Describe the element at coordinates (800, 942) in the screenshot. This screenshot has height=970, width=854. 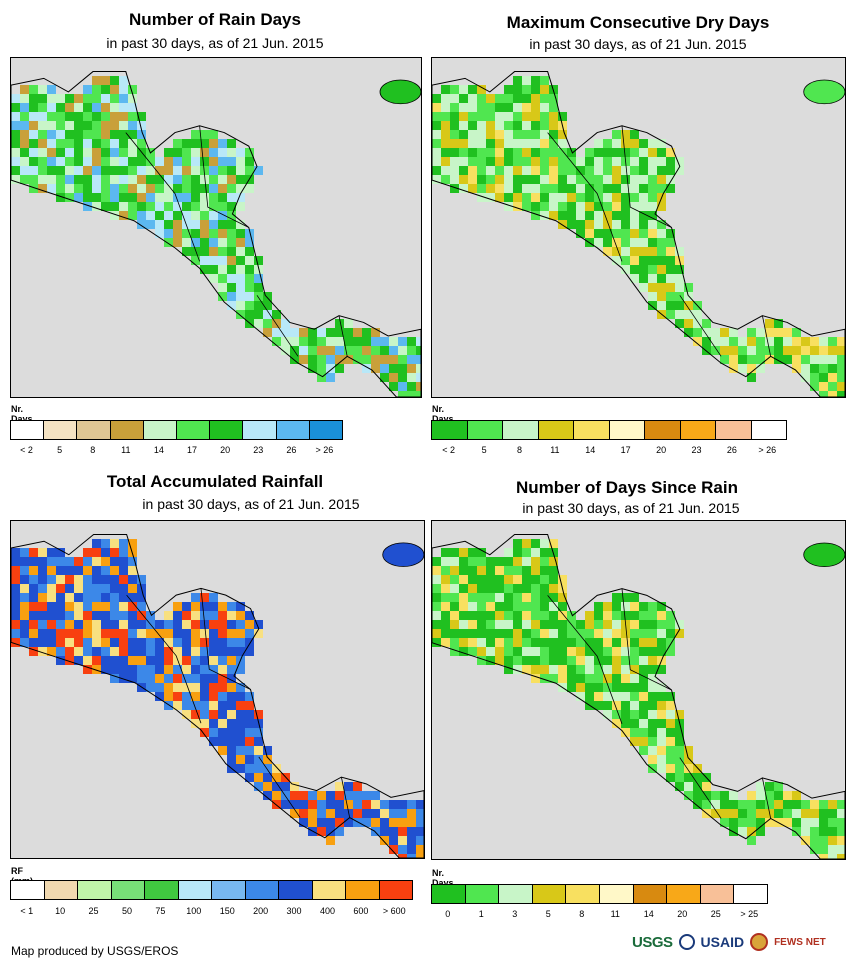
I see `fews-logo: FEWS NET` at that location.